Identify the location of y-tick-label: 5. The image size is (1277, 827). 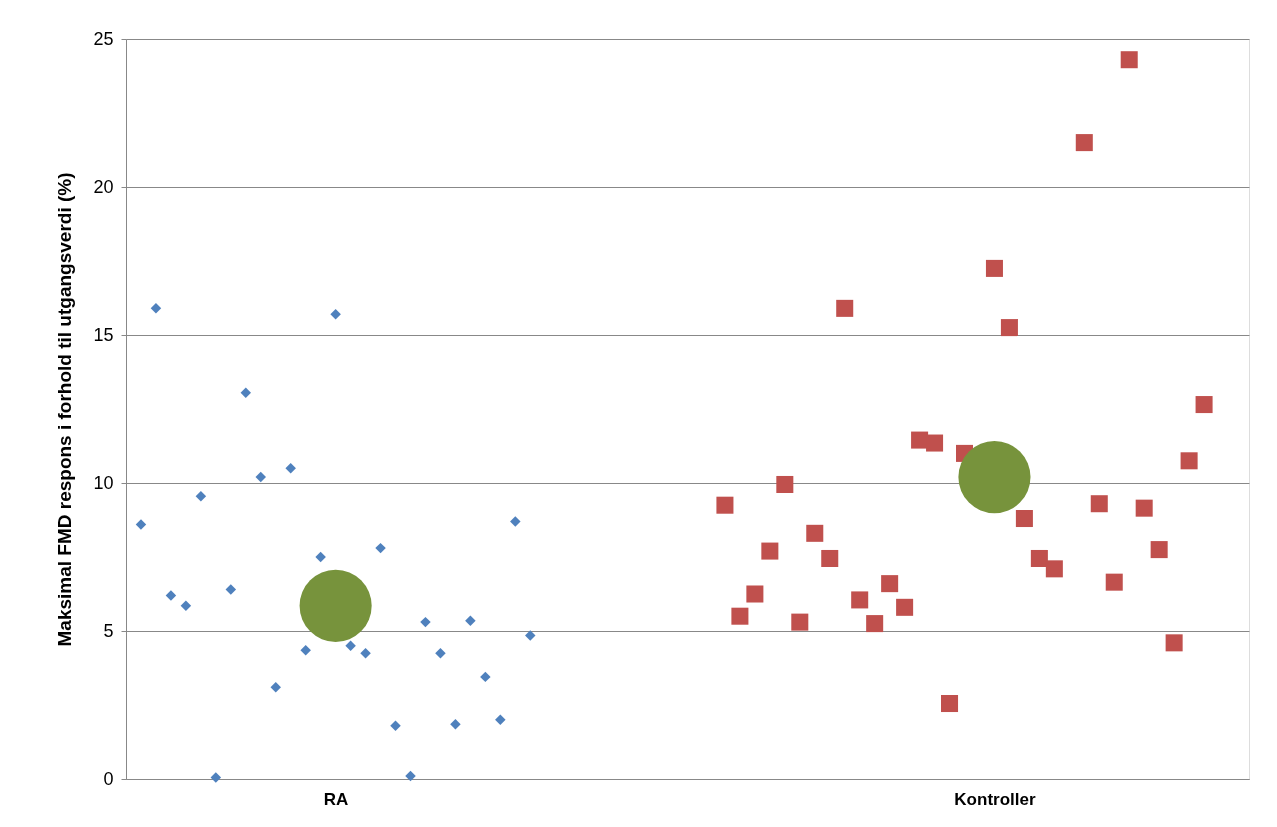
(108, 630).